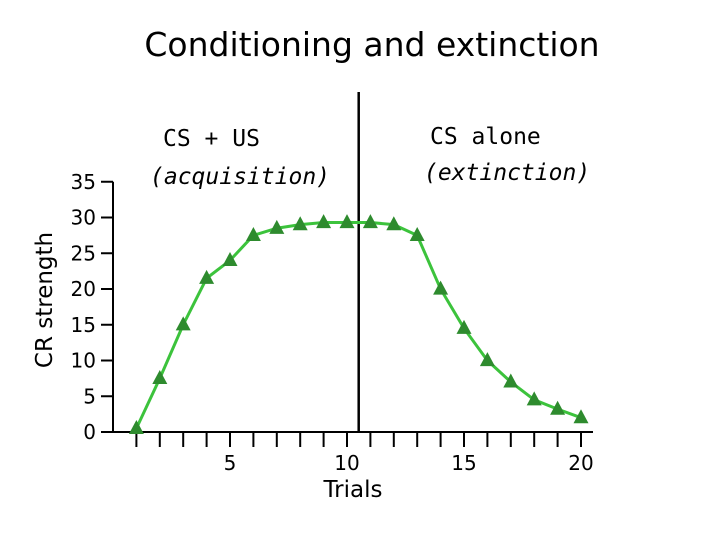 Image resolution: width=720 pixels, height=540 pixels. Describe the element at coordinates (353, 490) in the screenshot. I see `x-axis-label: Trials` at that location.